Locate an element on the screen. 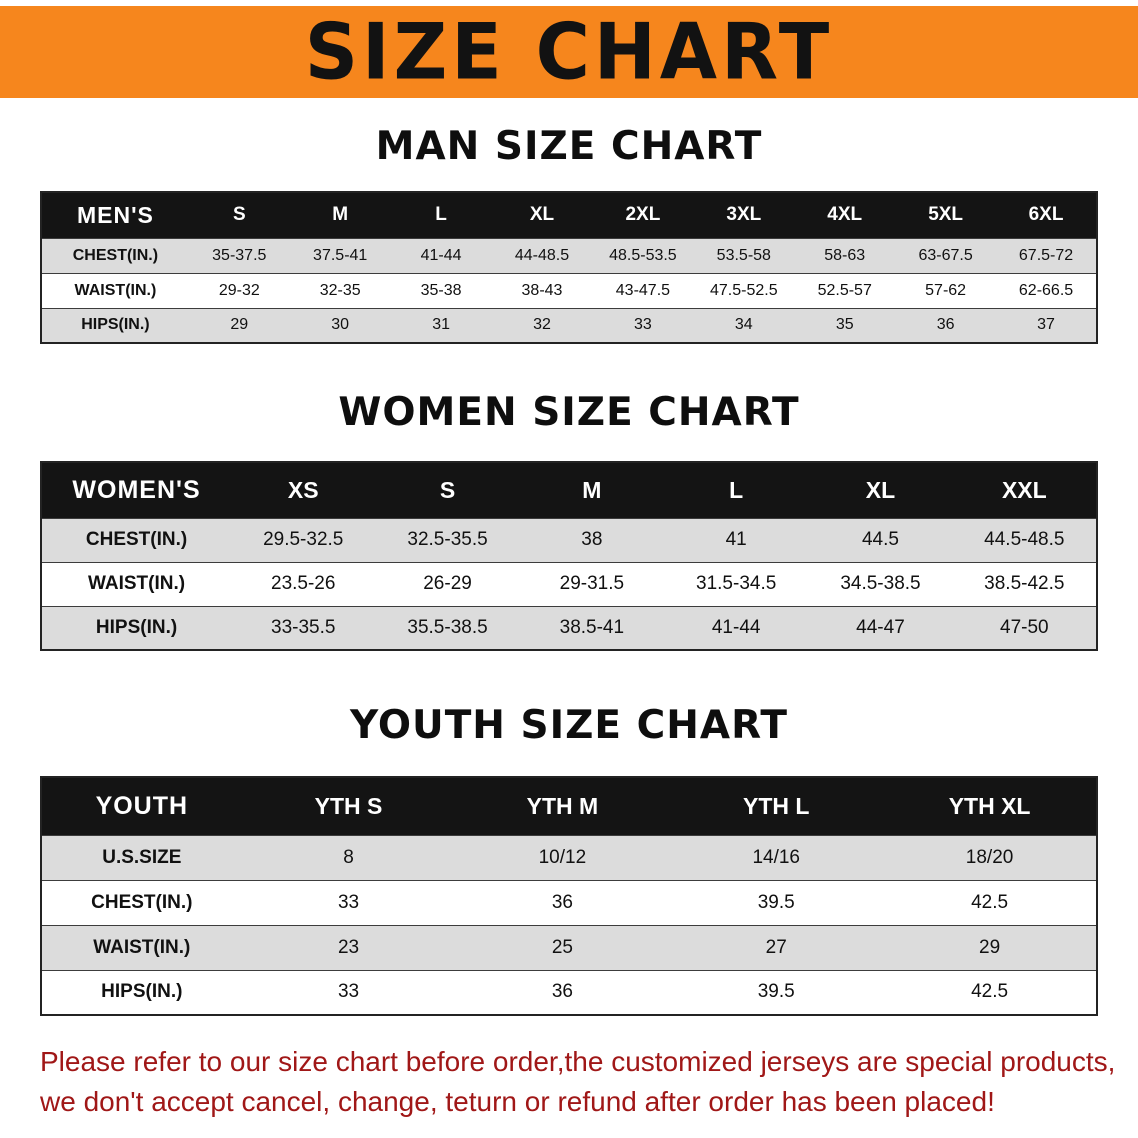  size-chart-banner: SIZE CHART is located at coordinates (569, 52).